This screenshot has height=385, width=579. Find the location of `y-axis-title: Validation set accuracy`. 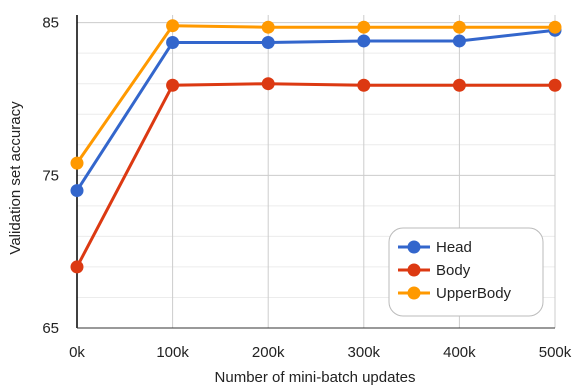

y-axis-title: Validation set accuracy is located at coordinates (15, 178).